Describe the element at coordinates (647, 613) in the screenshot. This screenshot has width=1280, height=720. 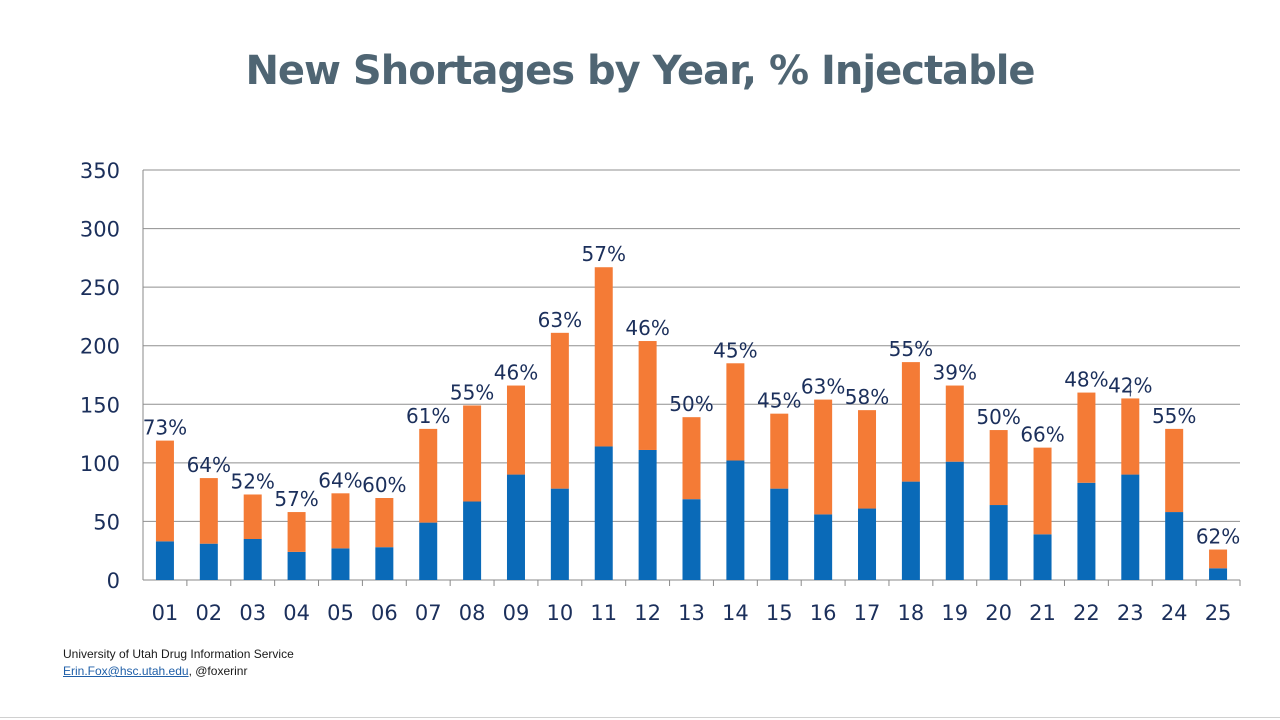
I see `x-tick-label: 12` at that location.